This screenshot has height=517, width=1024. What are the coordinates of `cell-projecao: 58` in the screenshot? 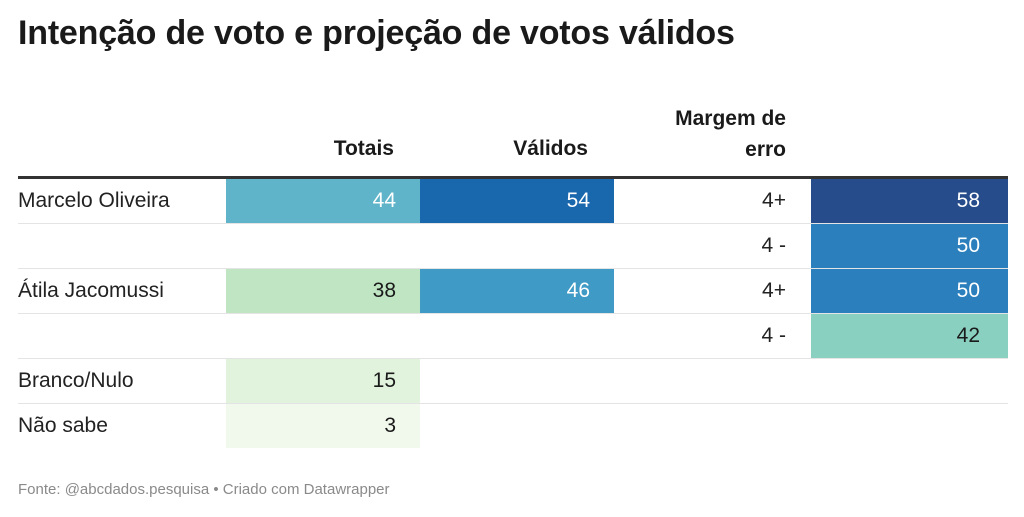 It's located at (909, 201).